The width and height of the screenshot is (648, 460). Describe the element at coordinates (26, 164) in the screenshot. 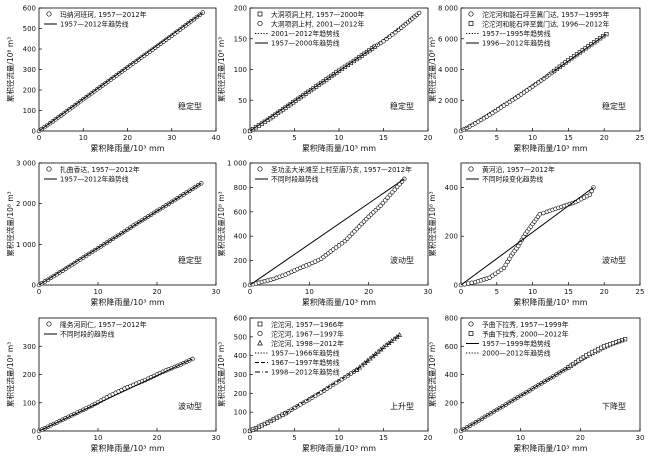

I see `y-tick-label: 3 000` at that location.